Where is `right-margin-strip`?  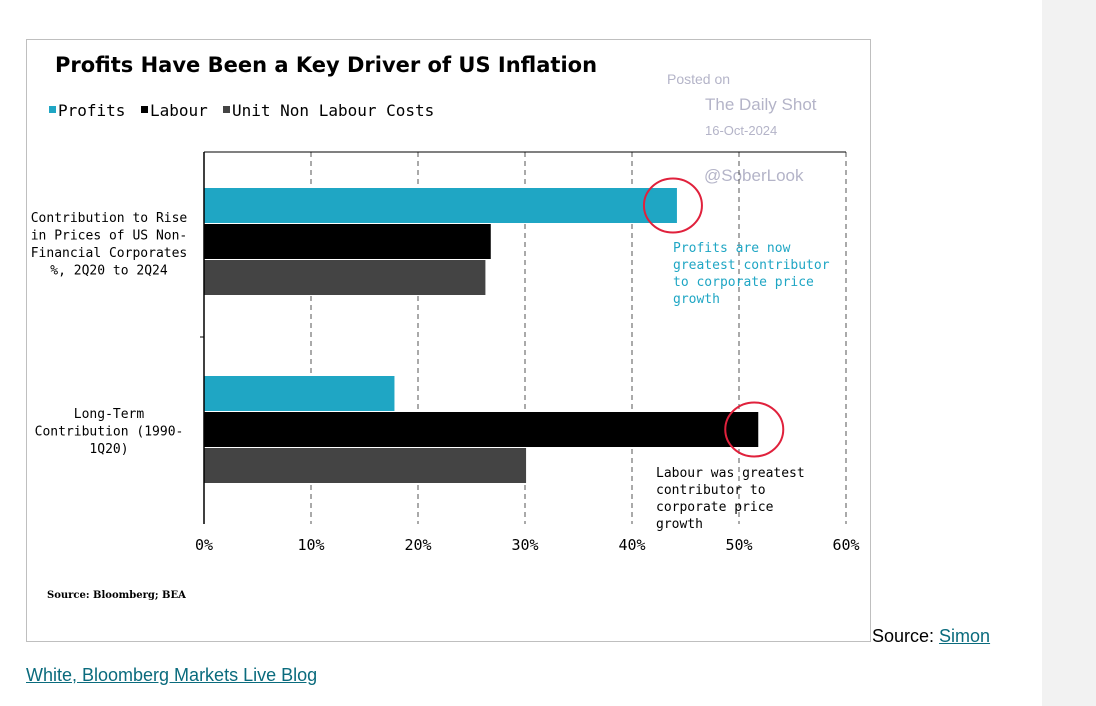 right-margin-strip is located at coordinates (1069, 353).